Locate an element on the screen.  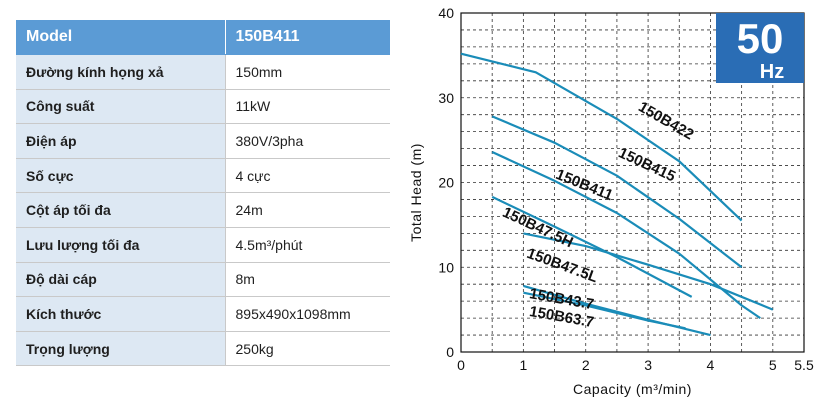
series-label: 150B415 is located at coordinates (647, 164).